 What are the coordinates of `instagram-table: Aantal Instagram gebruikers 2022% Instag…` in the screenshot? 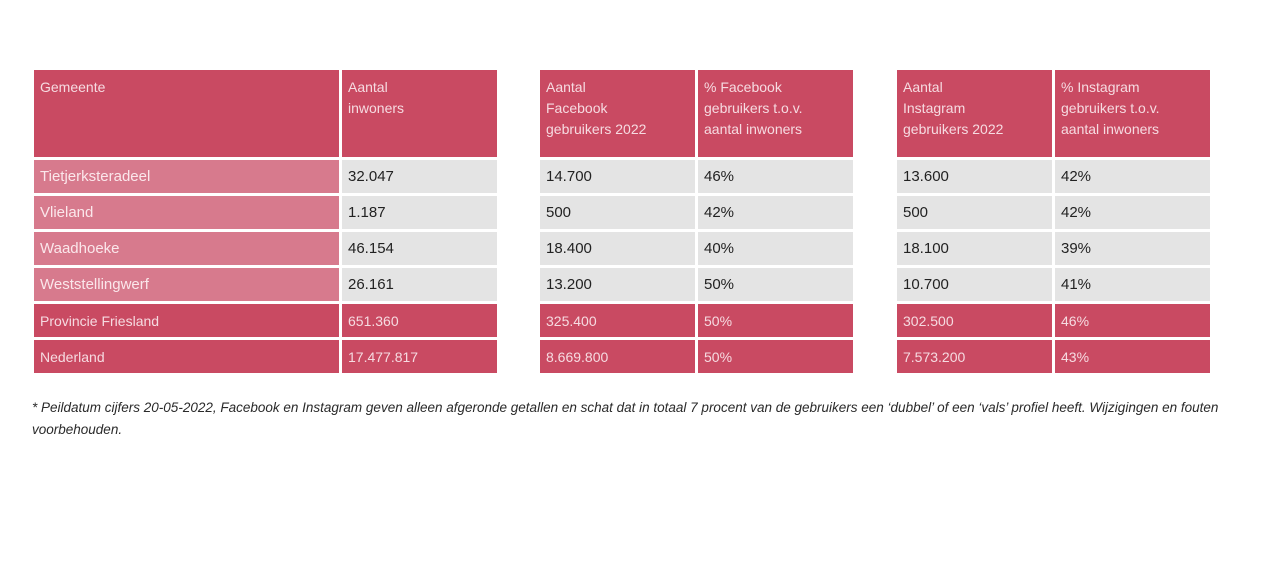 It's located at (1053, 221).